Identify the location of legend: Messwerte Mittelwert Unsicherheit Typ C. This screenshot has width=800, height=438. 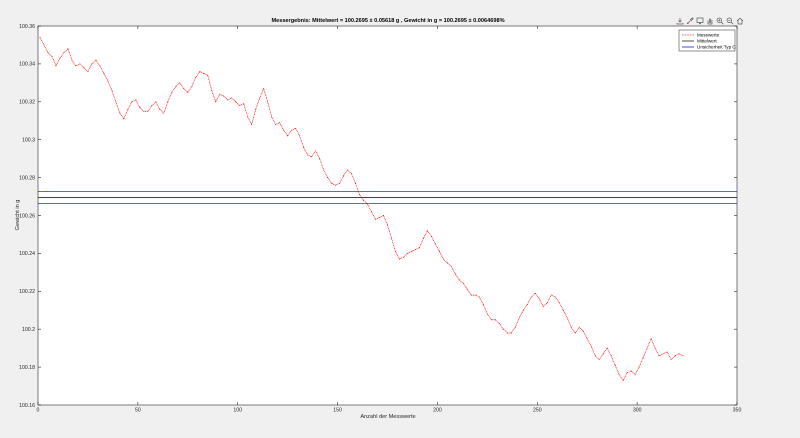
(707, 40).